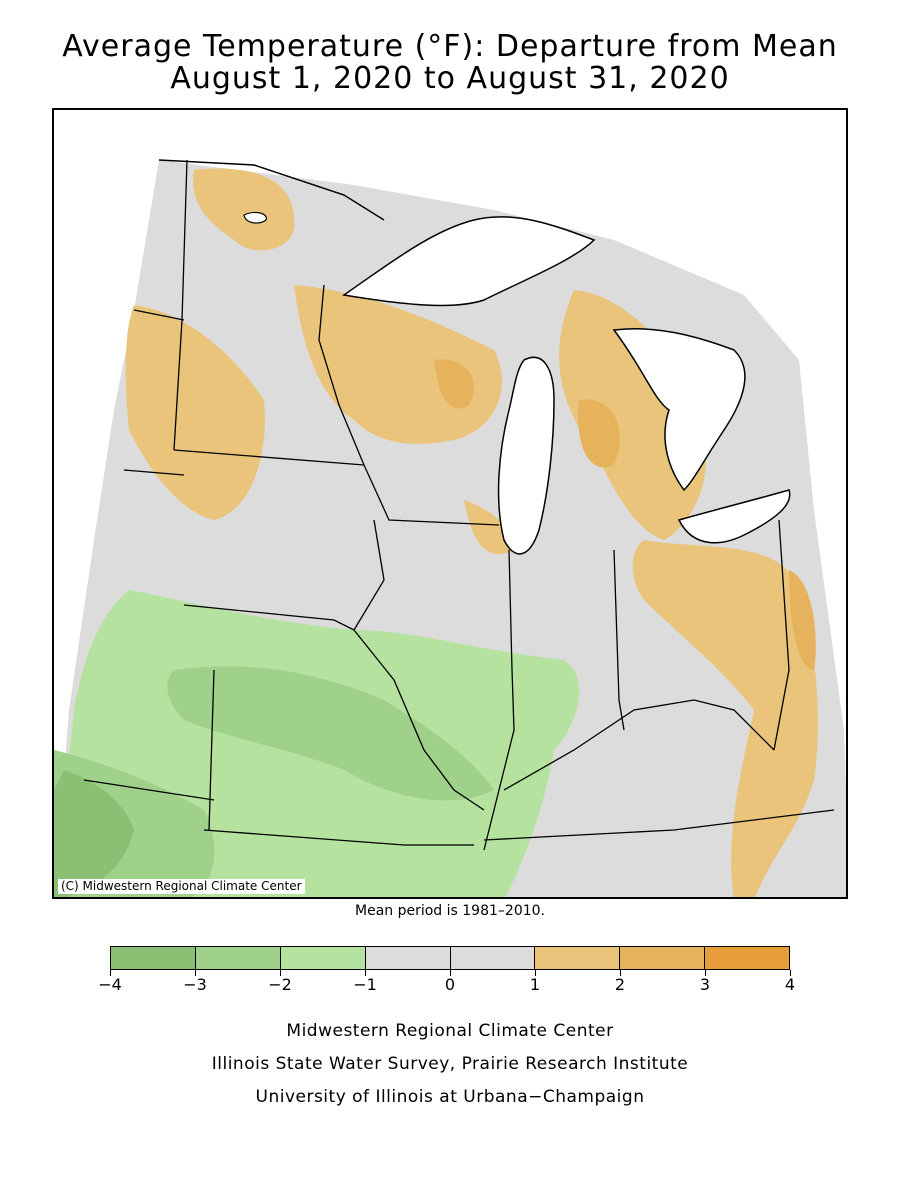  I want to click on lake-superior, so click(469, 261).